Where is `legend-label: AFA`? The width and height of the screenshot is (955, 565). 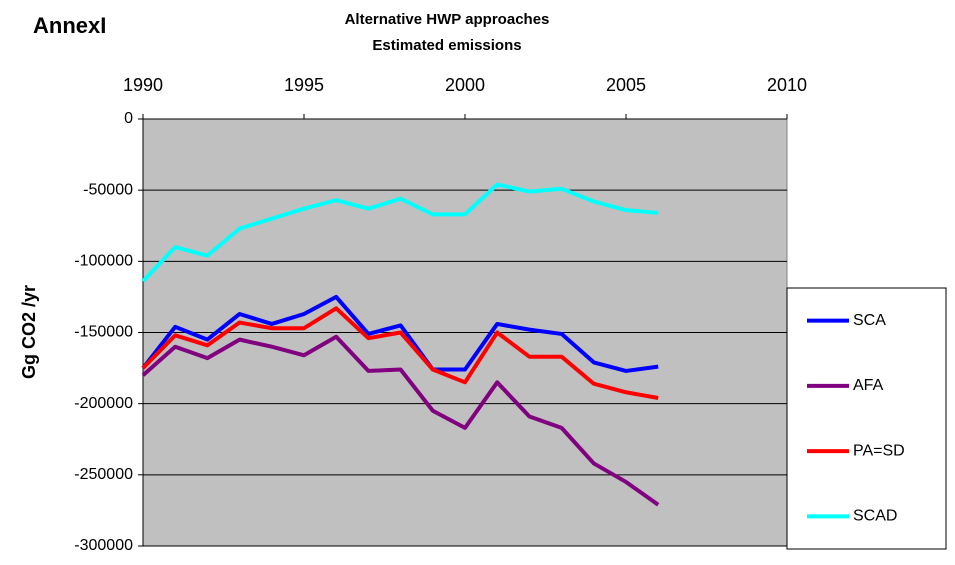
legend-label: AFA is located at coordinates (868, 385).